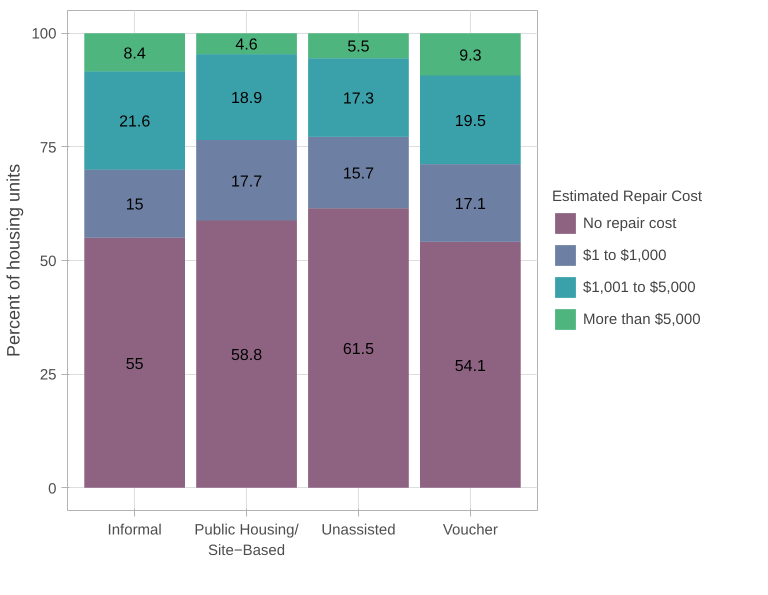 The image size is (768, 595). I want to click on data-label: 15, so click(135, 205).